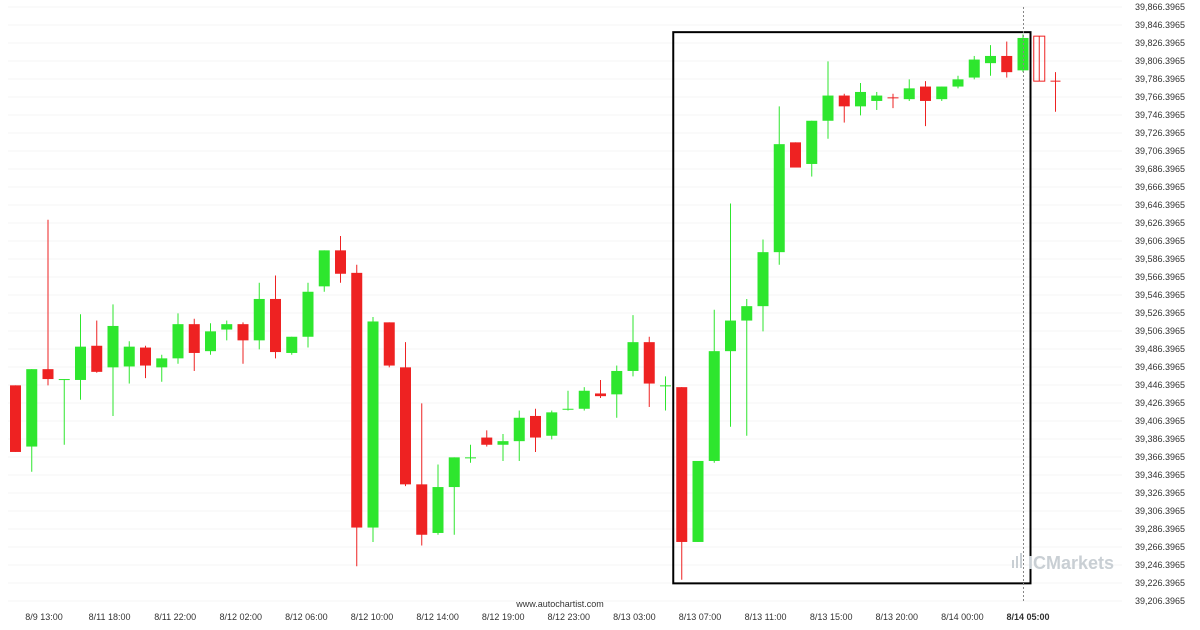 Image resolution: width=1200 pixels, height=630 pixels. What do you see at coordinates (1160, 421) in the screenshot?
I see `y-tick-label: 39,406.3965` at bounding box center [1160, 421].